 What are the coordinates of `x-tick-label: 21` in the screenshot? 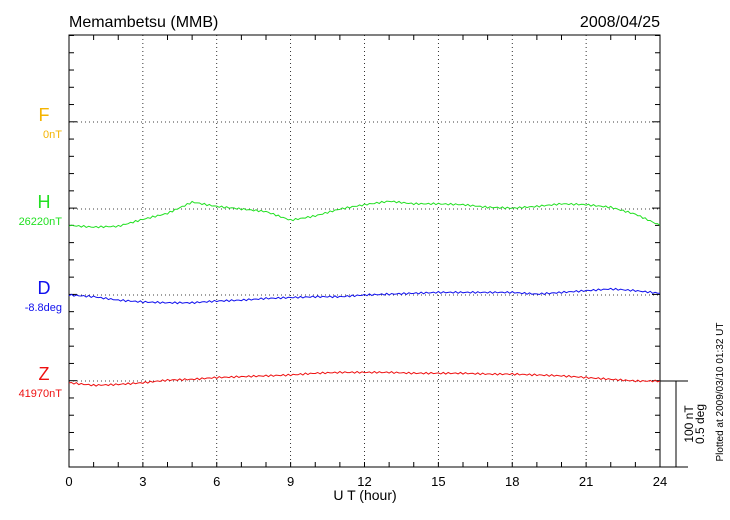 It's located at (586, 481).